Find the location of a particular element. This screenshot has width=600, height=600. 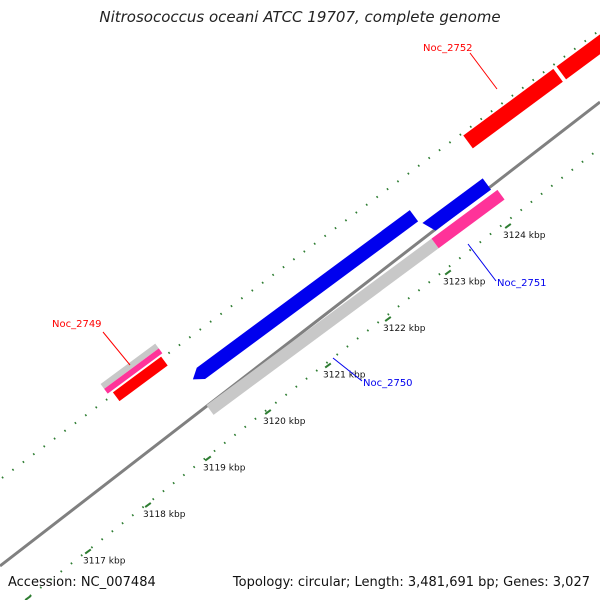

gene-noc-2749-pink is located at coordinates (133, 371).